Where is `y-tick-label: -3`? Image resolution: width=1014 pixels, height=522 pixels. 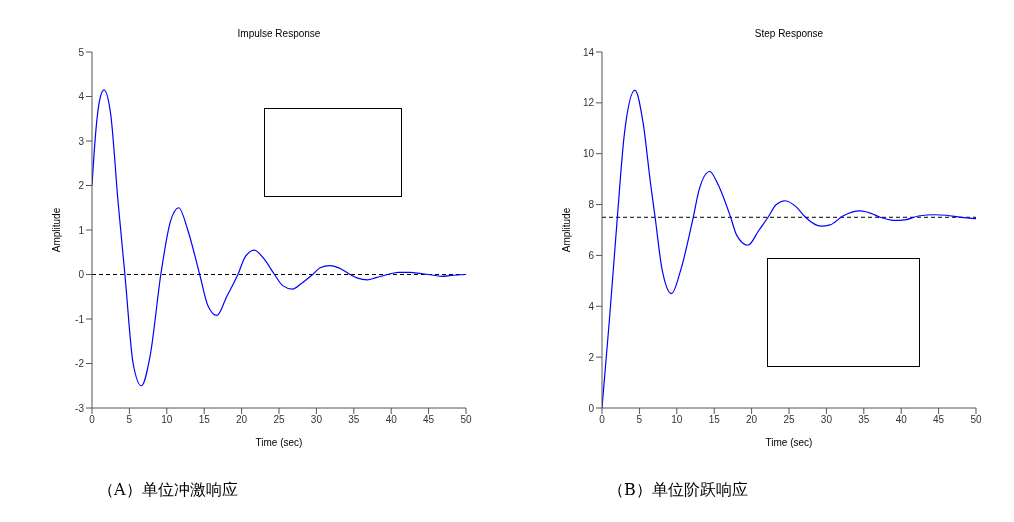 y-tick-label: -3 is located at coordinates (80, 408).